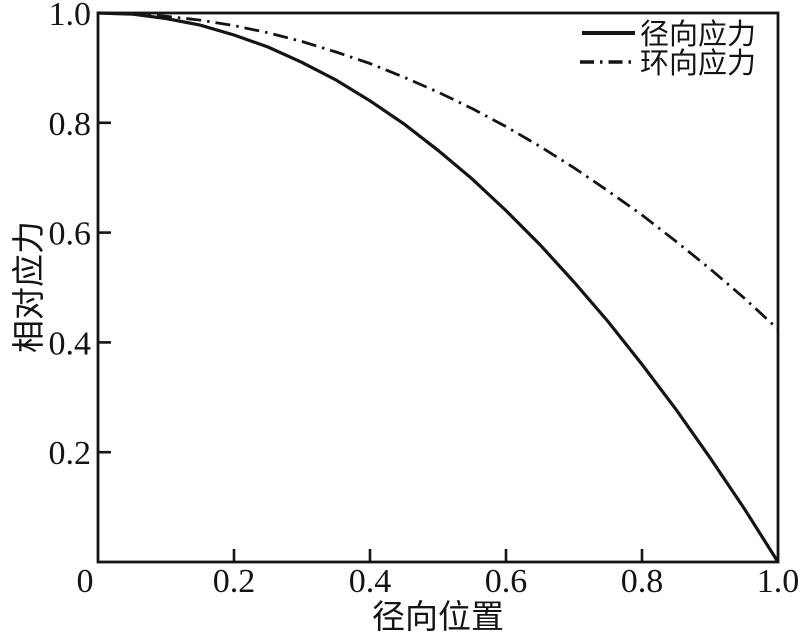  Describe the element at coordinates (438, 555) in the screenshot. I see `x-axis-ticks` at that location.